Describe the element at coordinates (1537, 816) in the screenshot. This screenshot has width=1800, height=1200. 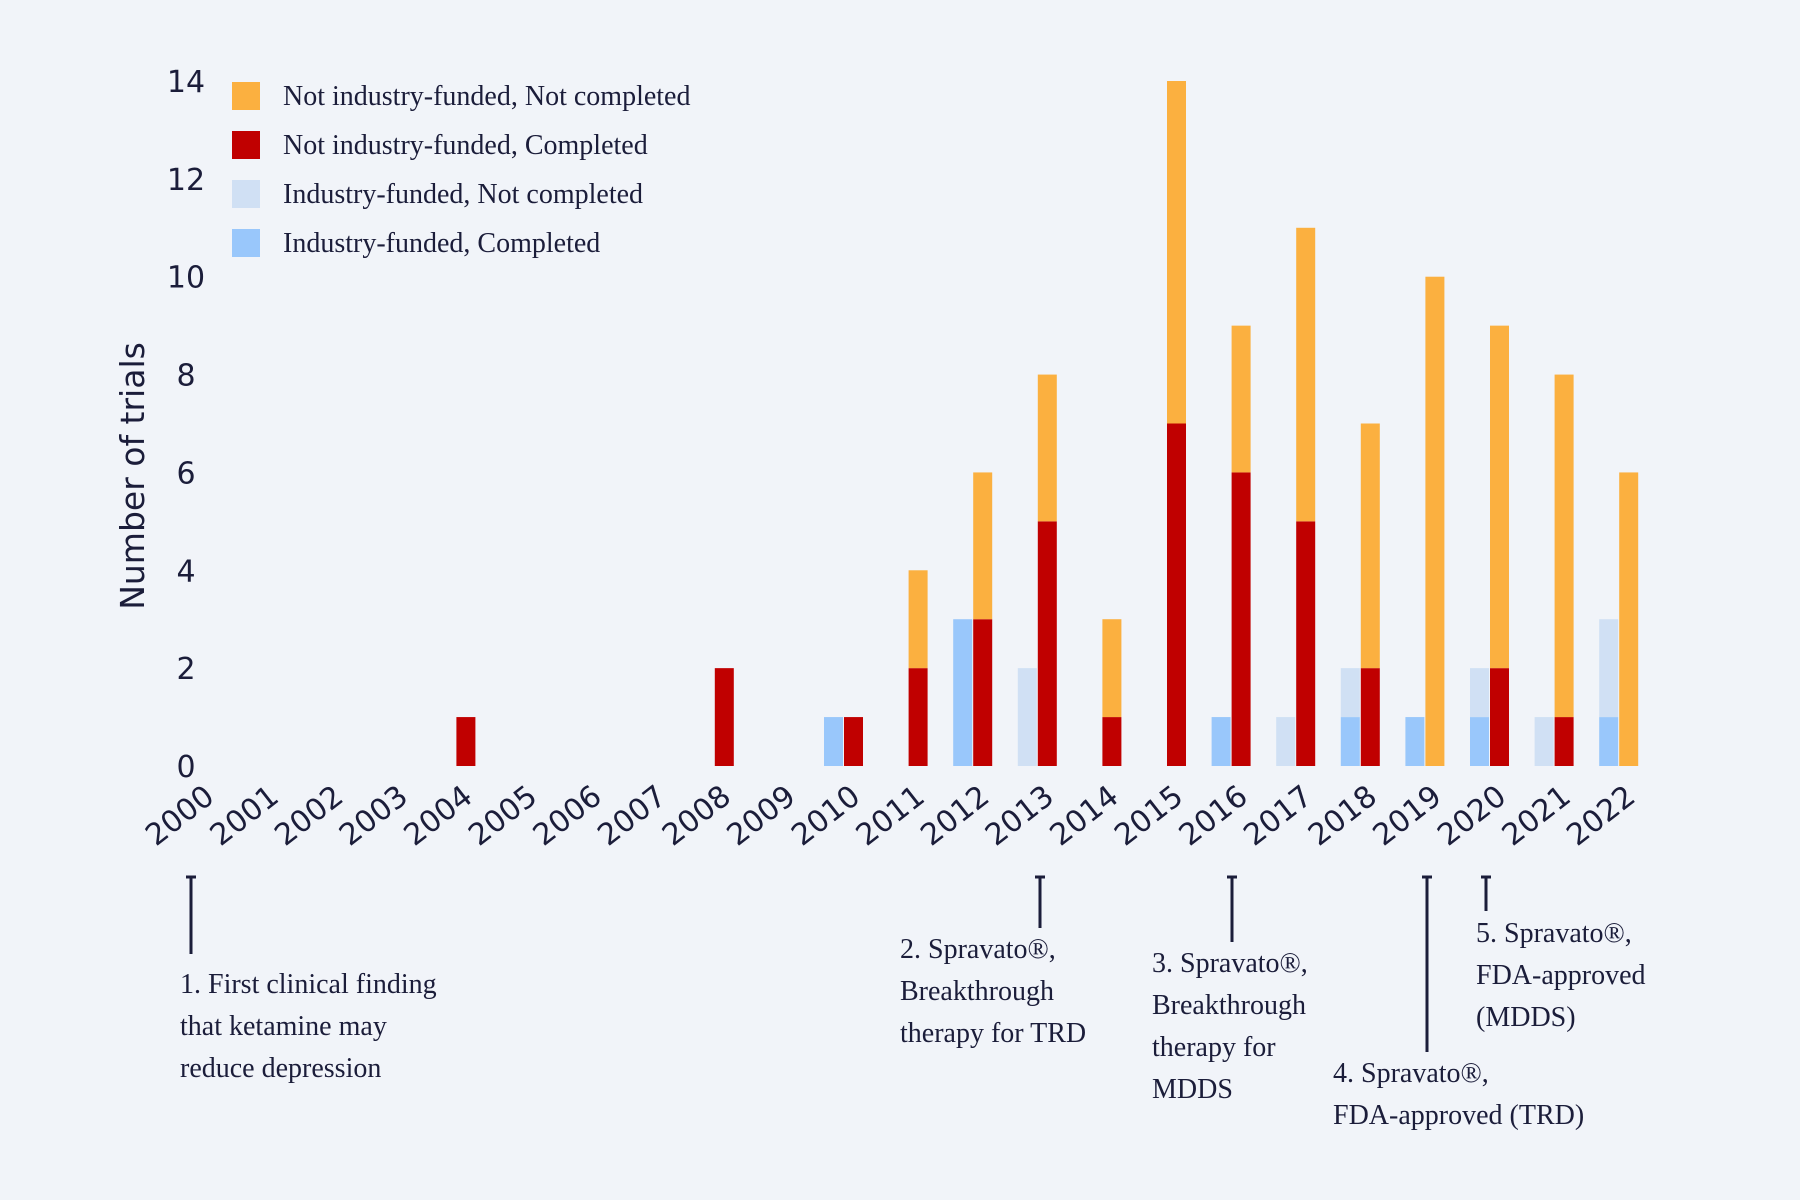
I see `x-tick-label: 2021` at that location.